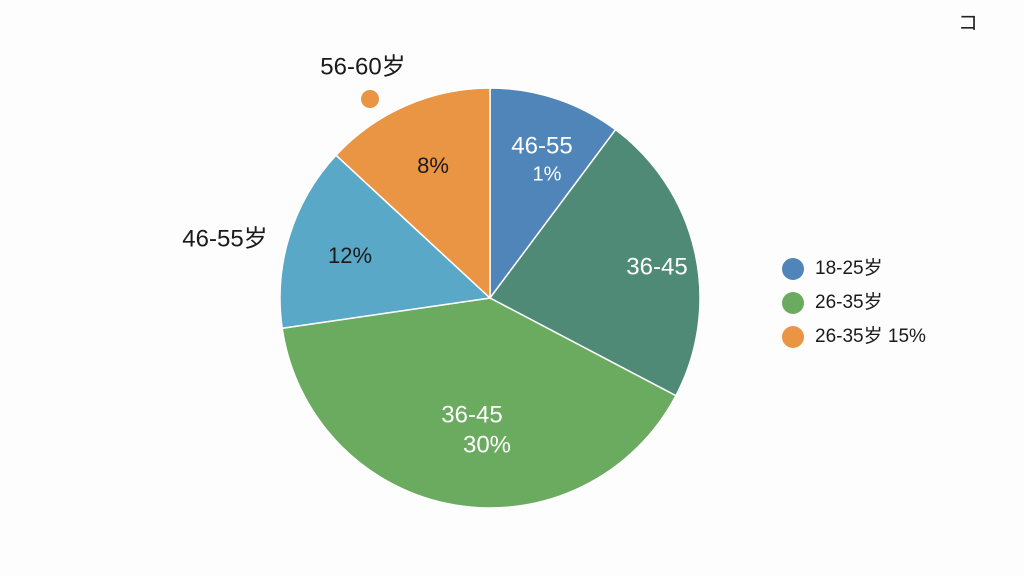 The height and width of the screenshot is (576, 1024). What do you see at coordinates (541, 145) in the screenshot?
I see `slice-label: 46-55` at bounding box center [541, 145].